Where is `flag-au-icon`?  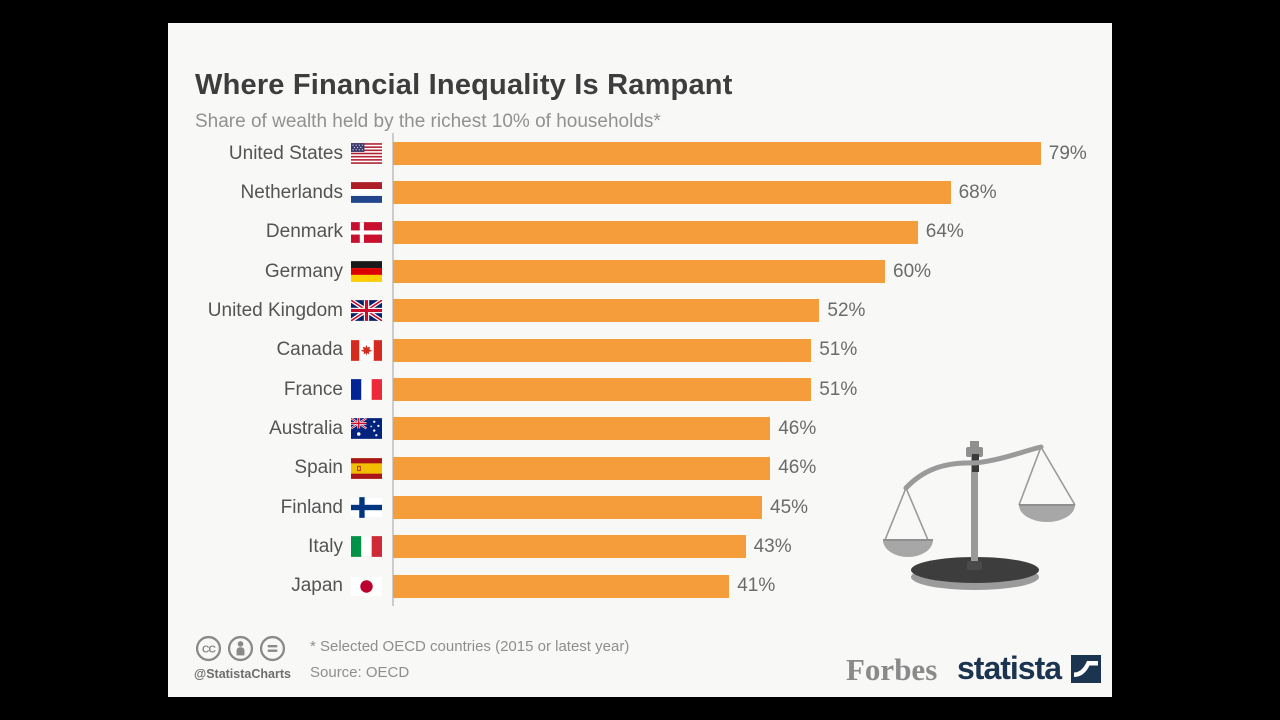
flag-au-icon is located at coordinates (366, 429).